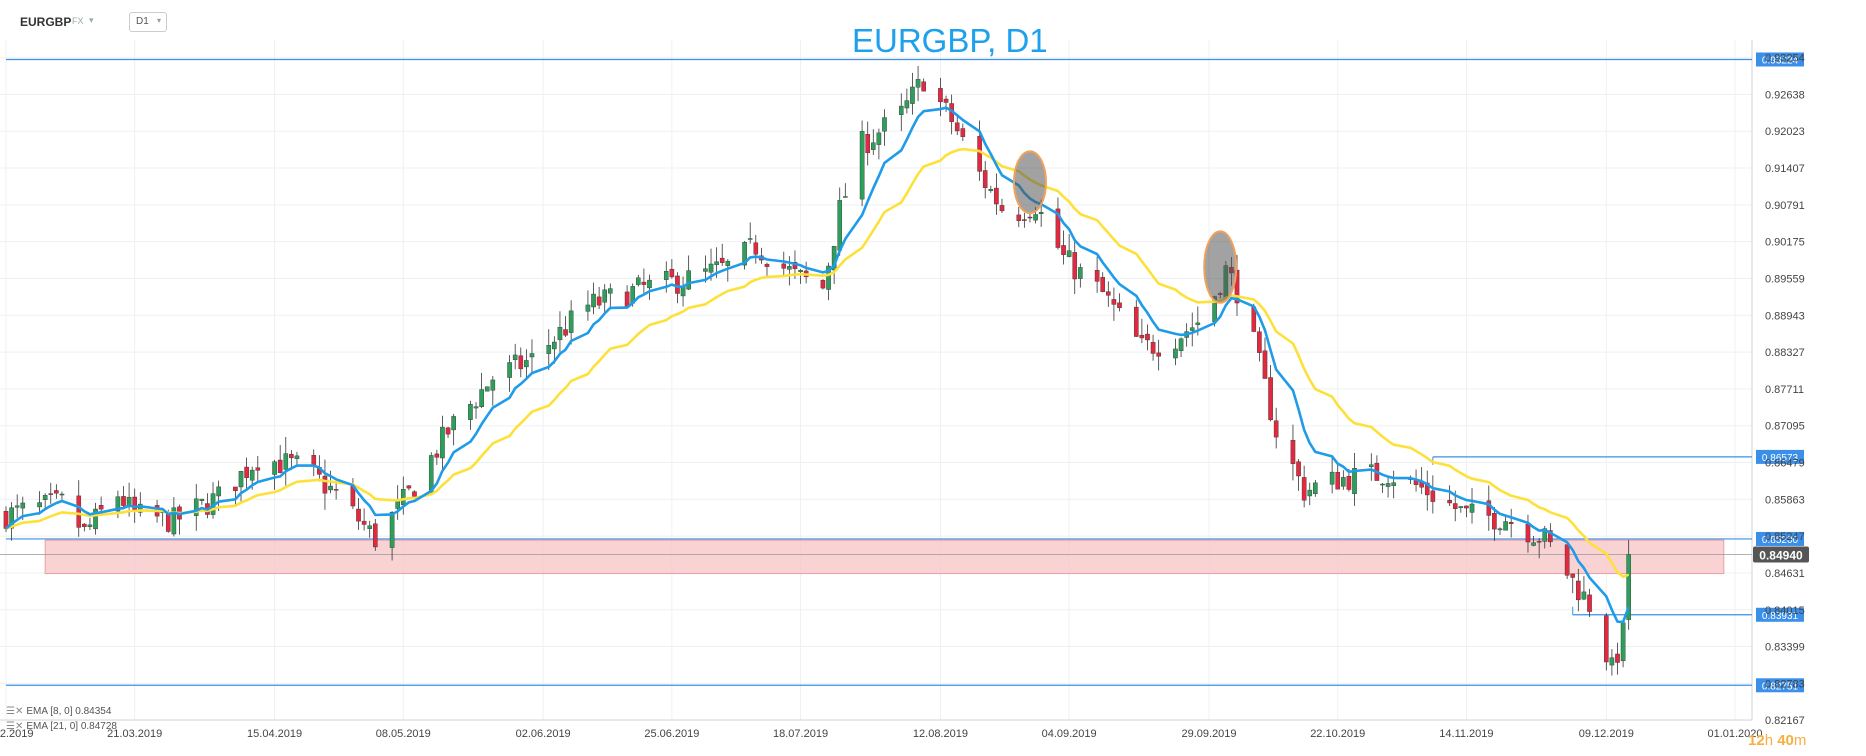 Image resolution: width=1866 pixels, height=756 pixels. I want to click on chart-toolbar: EURGBP FX ▾ D1 ▾, so click(933, 20).